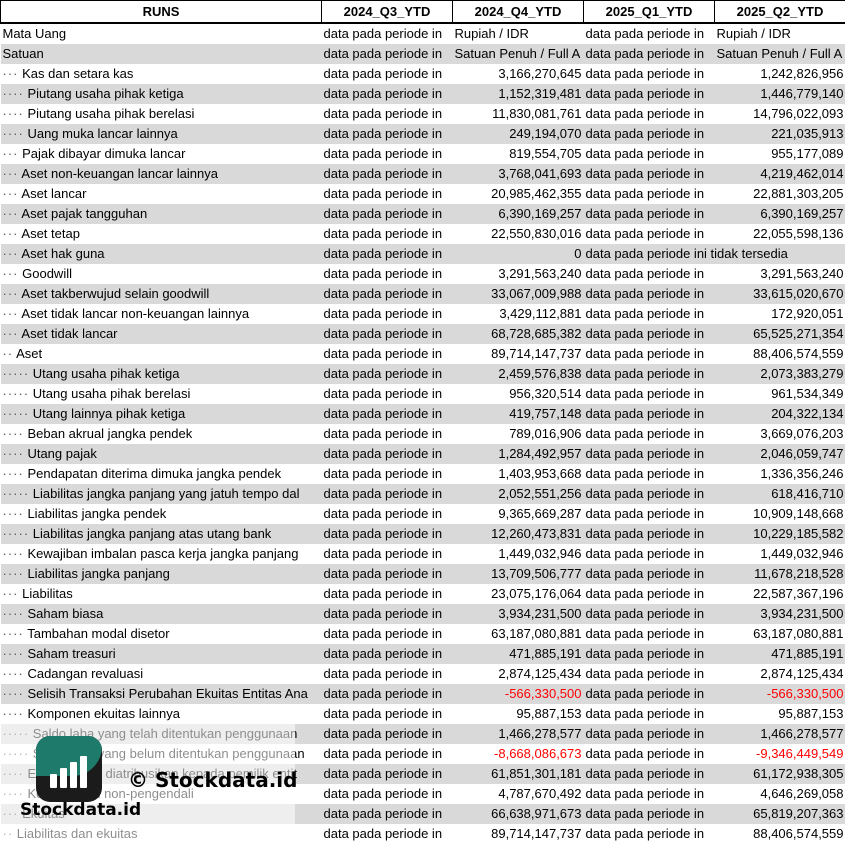  I want to click on cell-2024-q4: 3,934,231,500, so click(518, 614).